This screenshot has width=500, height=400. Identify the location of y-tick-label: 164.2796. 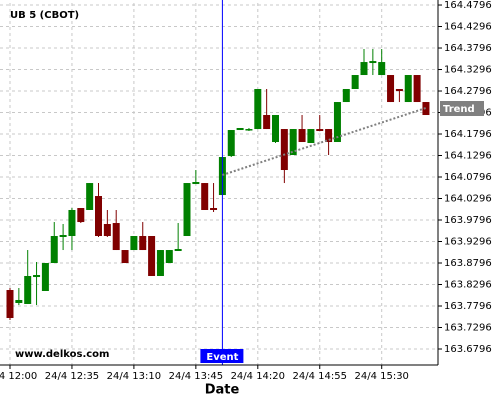
(468, 91).